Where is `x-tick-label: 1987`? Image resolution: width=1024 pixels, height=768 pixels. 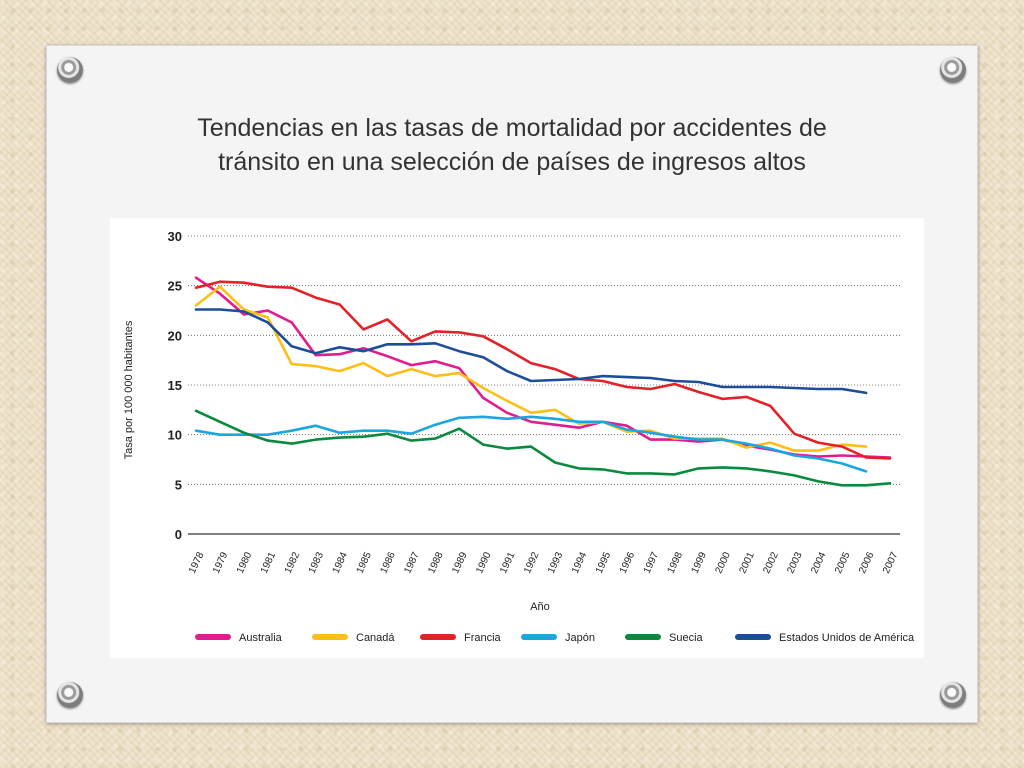 x-tick-label: 1987 is located at coordinates (412, 562).